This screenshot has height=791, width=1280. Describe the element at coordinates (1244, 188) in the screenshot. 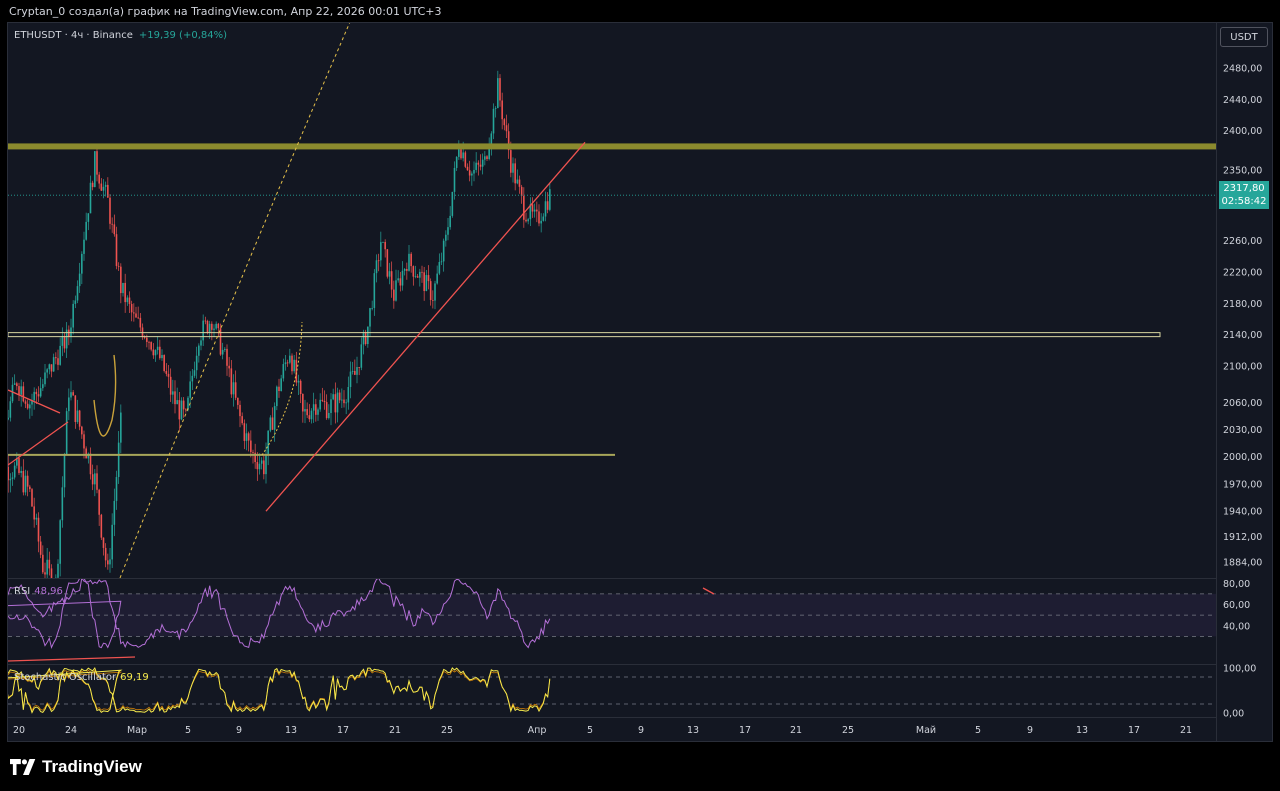

I see `current-price-value: 2317,80` at that location.